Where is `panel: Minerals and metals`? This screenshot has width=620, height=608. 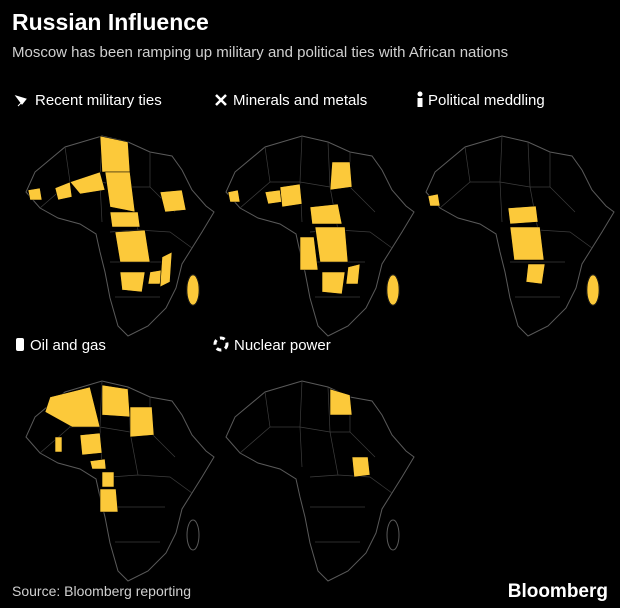 panel: Minerals and metals is located at coordinates (315, 214).